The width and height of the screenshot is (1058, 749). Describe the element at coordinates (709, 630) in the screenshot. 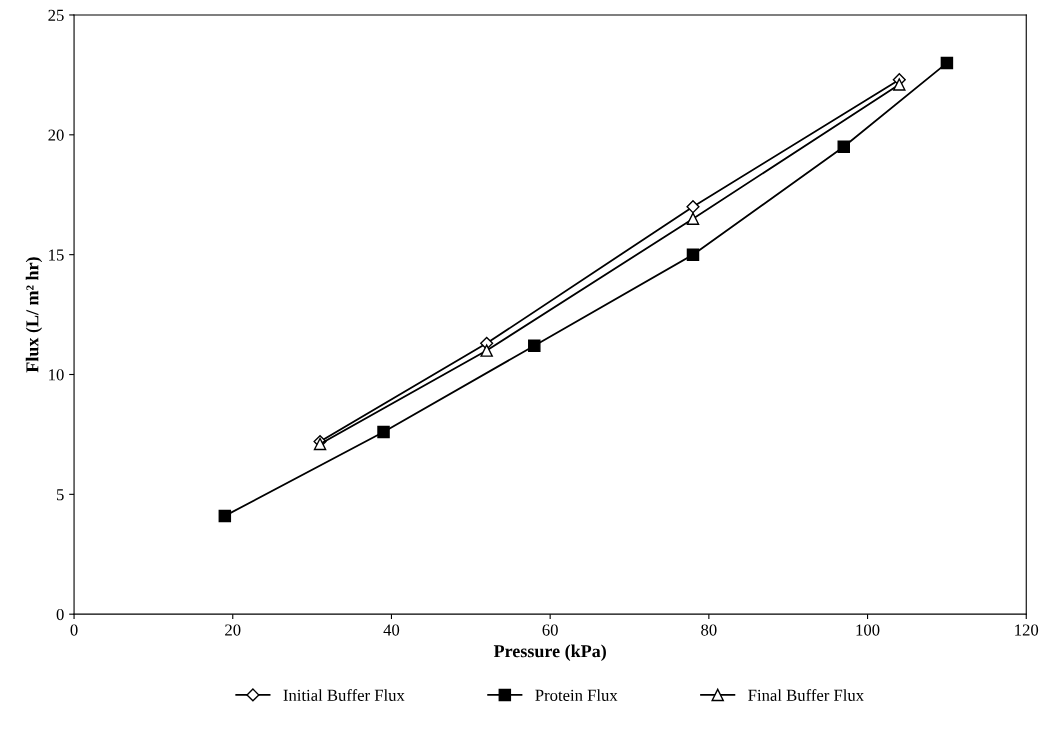

I see `x-tick-label: 80` at that location.